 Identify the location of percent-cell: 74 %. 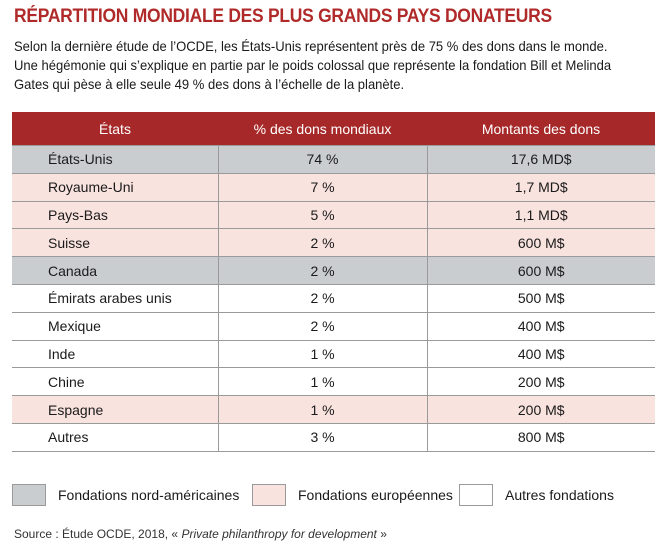
(322, 159).